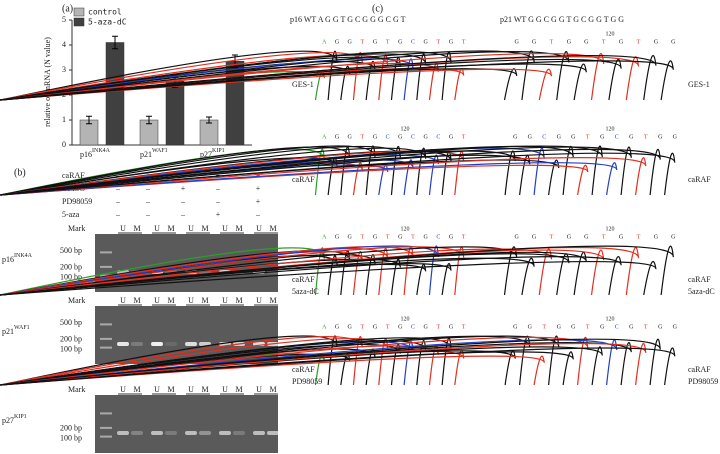 Image resolution: width=720 pixels, height=454 pixels. I want to click on sample-label-line: 5aza-dC, so click(305, 291).